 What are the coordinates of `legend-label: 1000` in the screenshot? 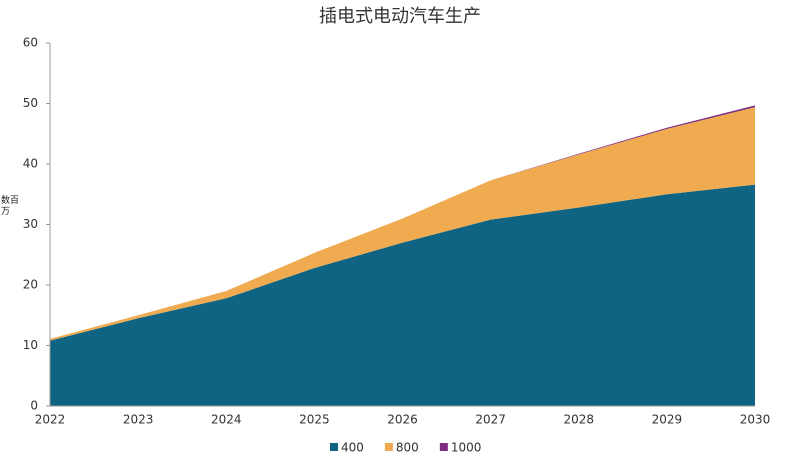 It's located at (466, 448).